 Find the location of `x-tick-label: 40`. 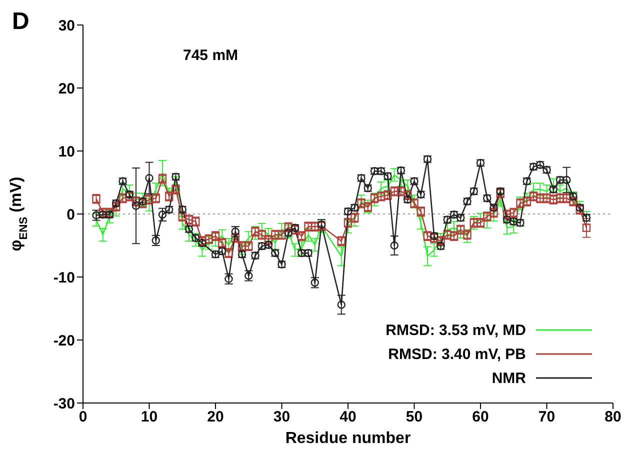

x-tick-label: 40 is located at coordinates (348, 417).